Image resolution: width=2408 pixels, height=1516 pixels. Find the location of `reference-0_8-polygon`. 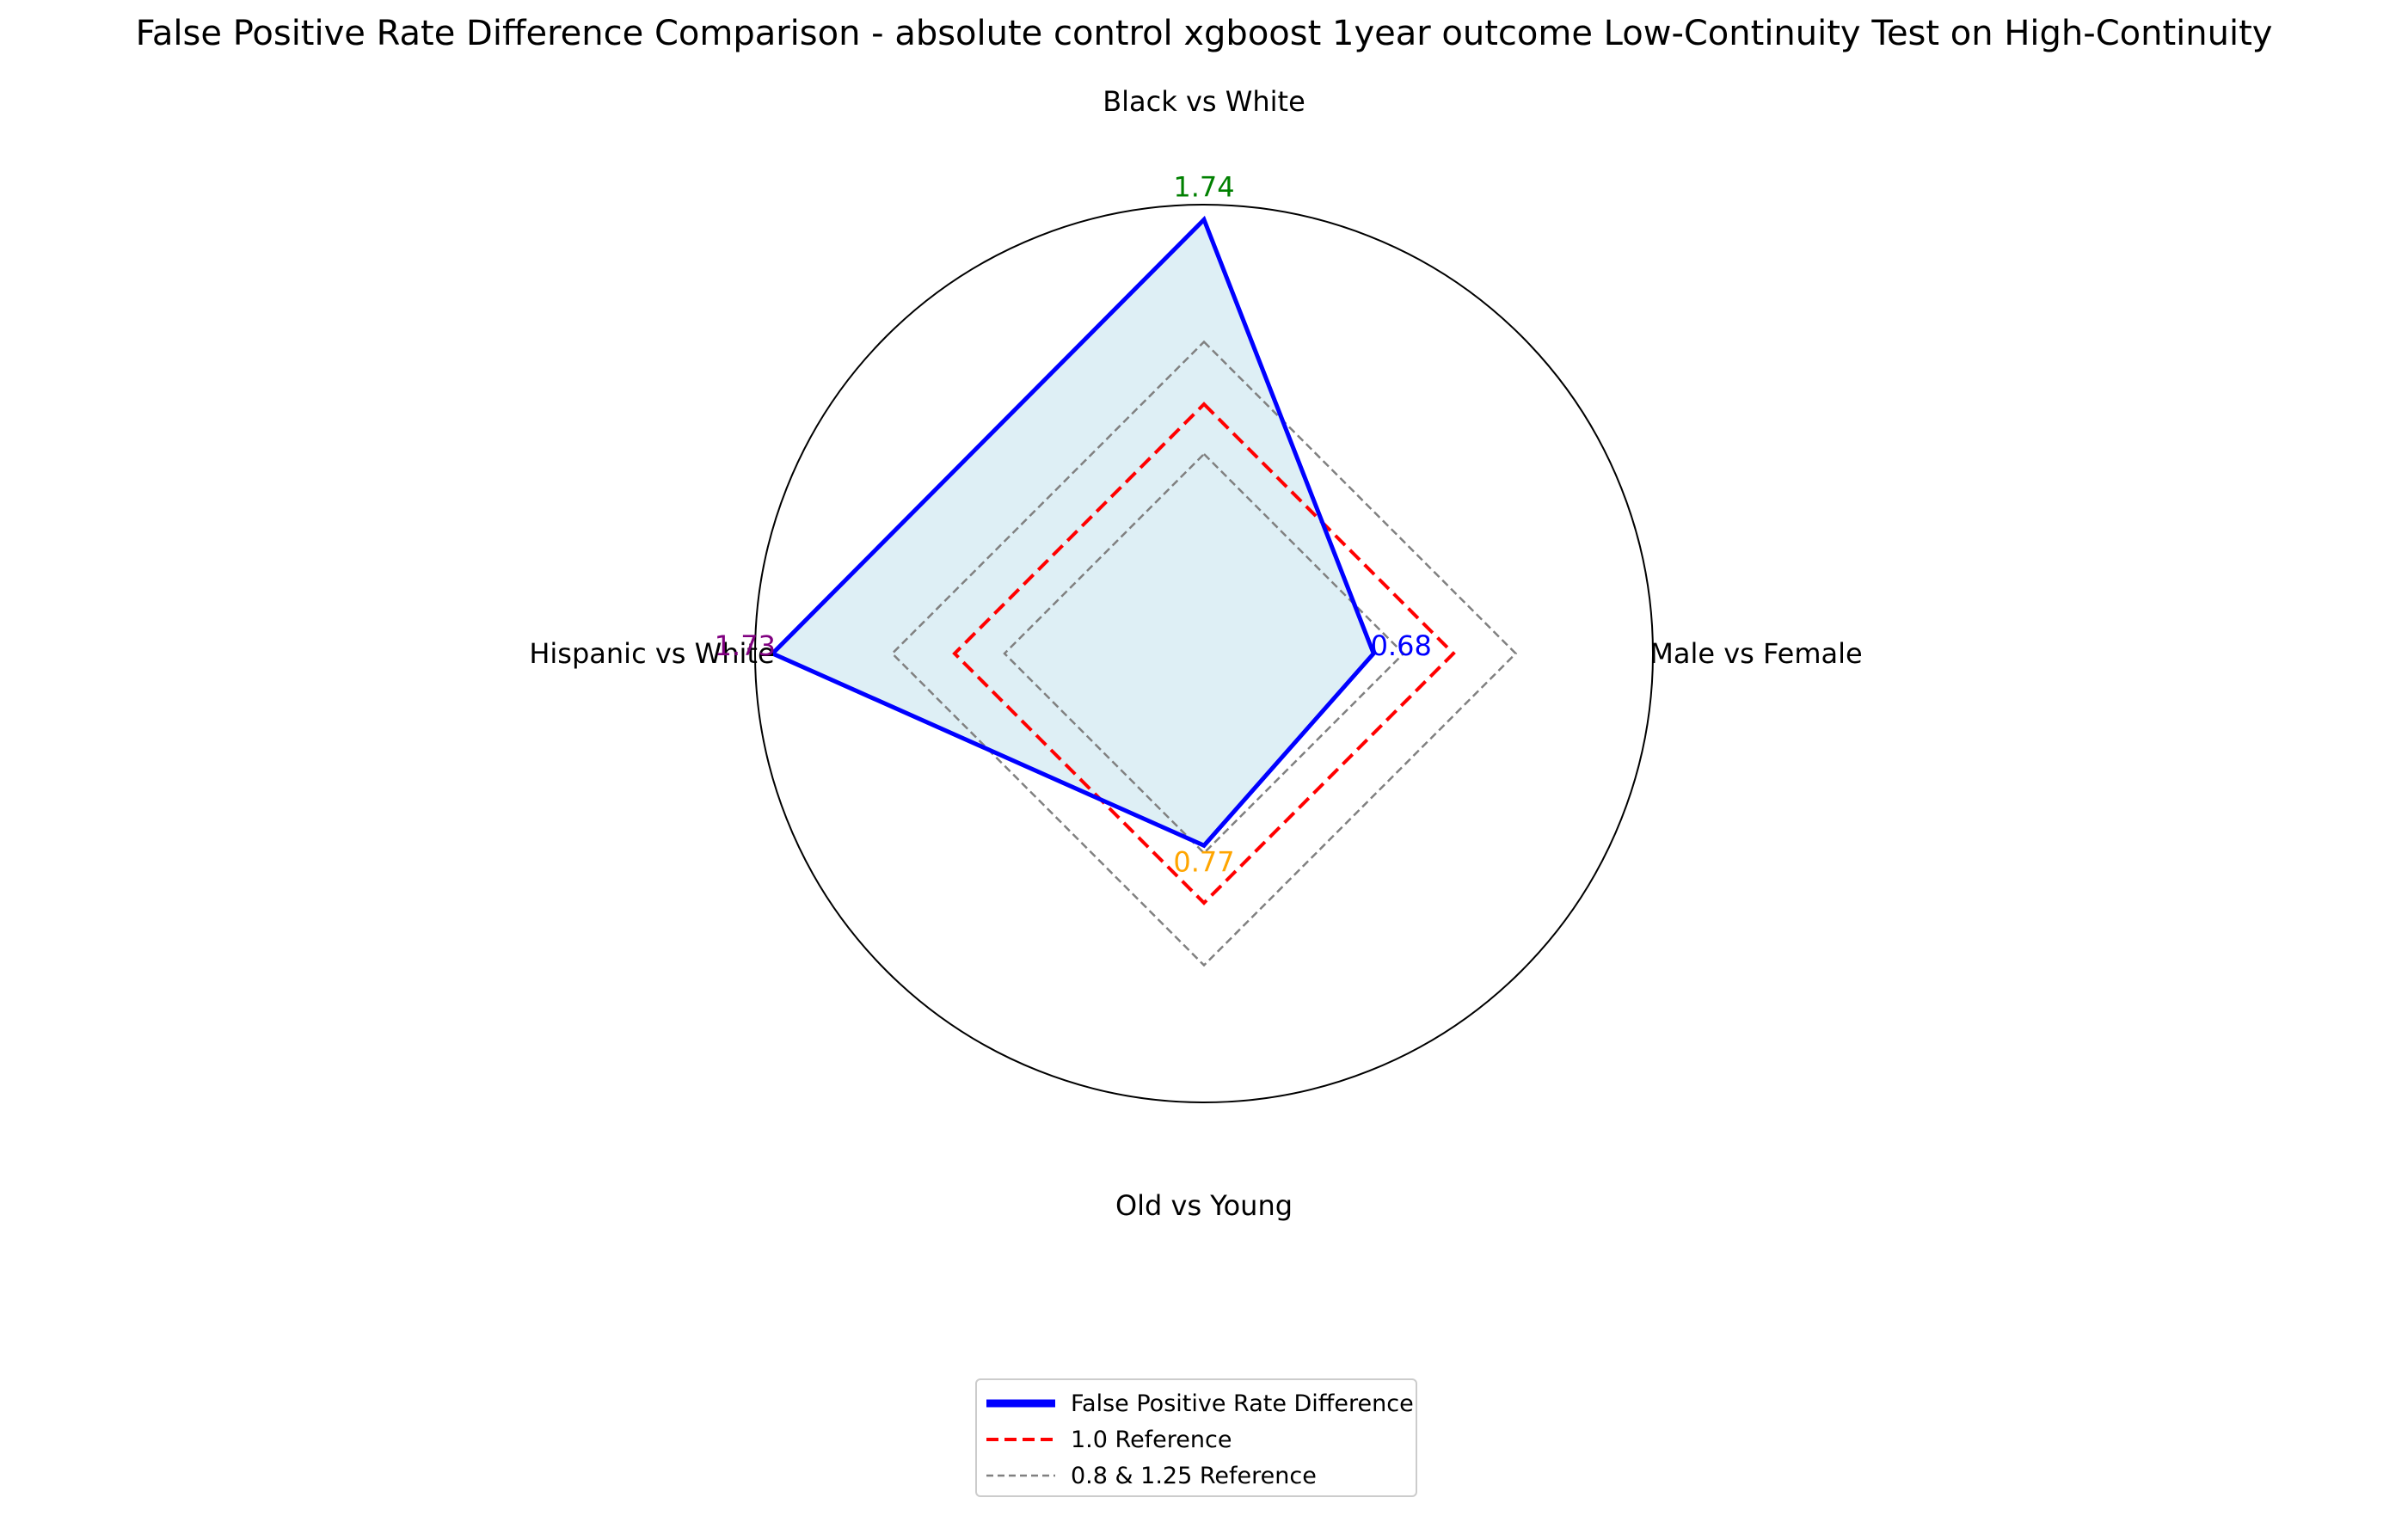

reference-0_8-polygon is located at coordinates (1204, 653).